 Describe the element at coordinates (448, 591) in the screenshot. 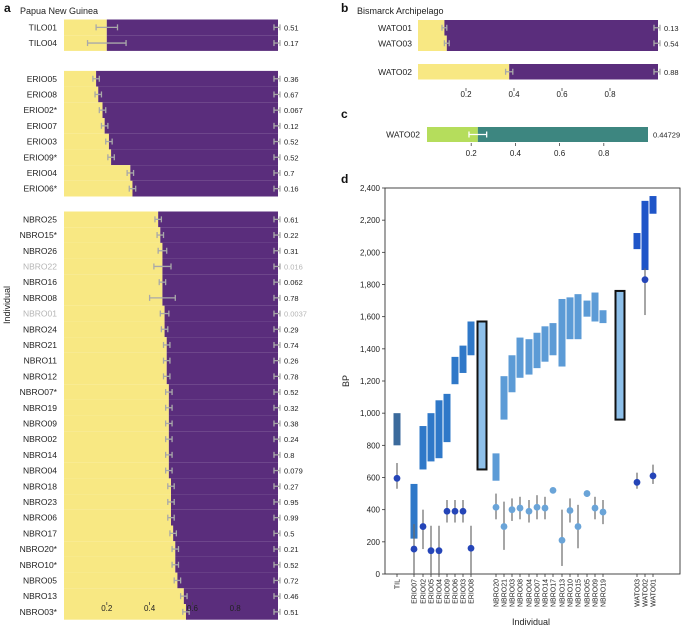

I see `x-tick-label: ERIO09` at that location.